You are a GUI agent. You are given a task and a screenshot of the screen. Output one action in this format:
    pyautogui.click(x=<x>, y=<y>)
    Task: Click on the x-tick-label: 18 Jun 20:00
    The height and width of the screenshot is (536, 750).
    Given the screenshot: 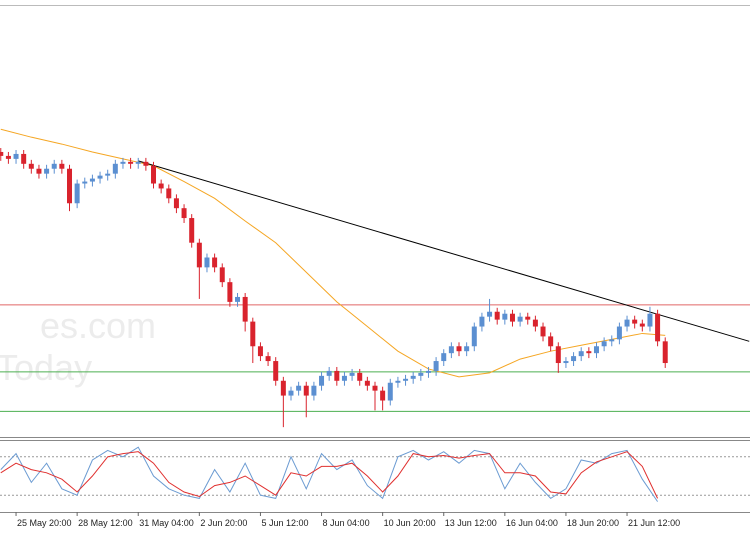 What is the action you would take?
    pyautogui.click(x=593, y=523)
    